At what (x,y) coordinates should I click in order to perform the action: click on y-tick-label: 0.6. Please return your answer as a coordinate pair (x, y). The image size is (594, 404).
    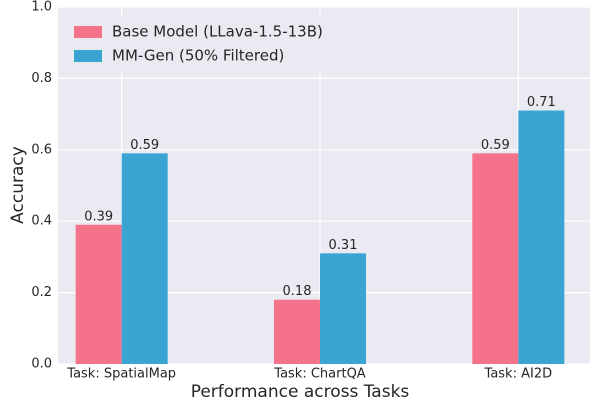
    Looking at the image, I should click on (41, 149).